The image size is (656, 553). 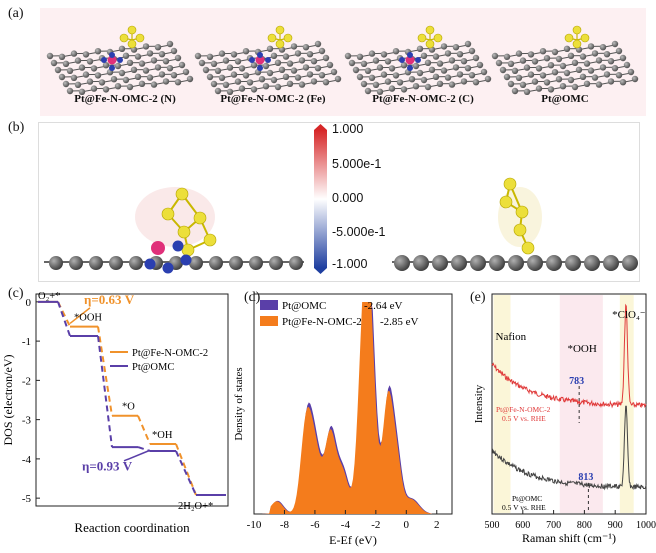 What do you see at coordinates (320, 127) in the screenshot?
I see `colorbar-top-arrow` at bounding box center [320, 127].